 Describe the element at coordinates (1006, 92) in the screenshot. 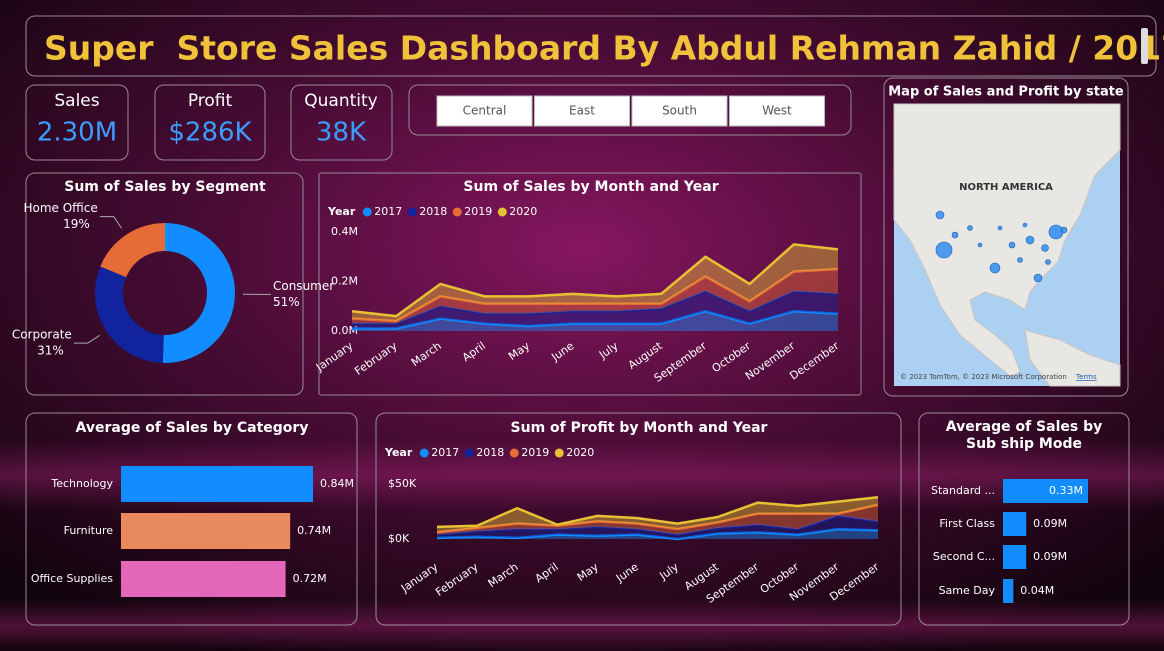

I see `map-title: Map of Sales and Profit by state` at that location.